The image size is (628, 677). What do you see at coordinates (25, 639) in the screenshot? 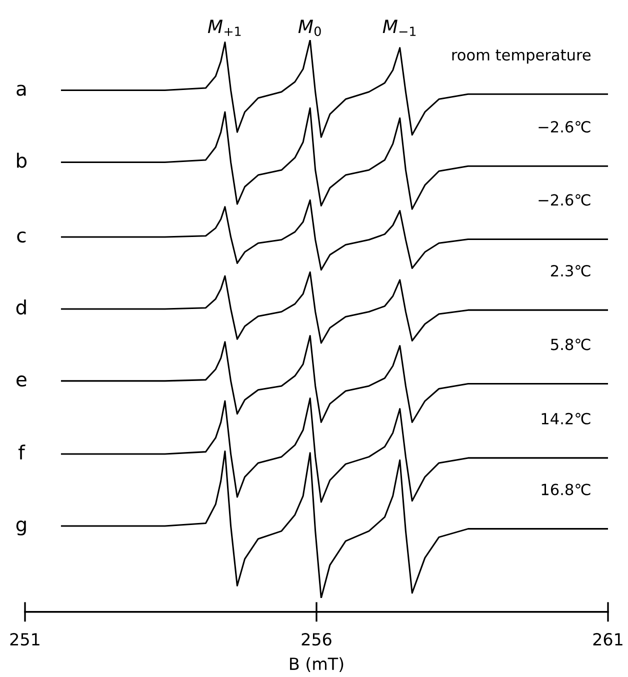
I see `x-tick-label: 251` at bounding box center [25, 639].